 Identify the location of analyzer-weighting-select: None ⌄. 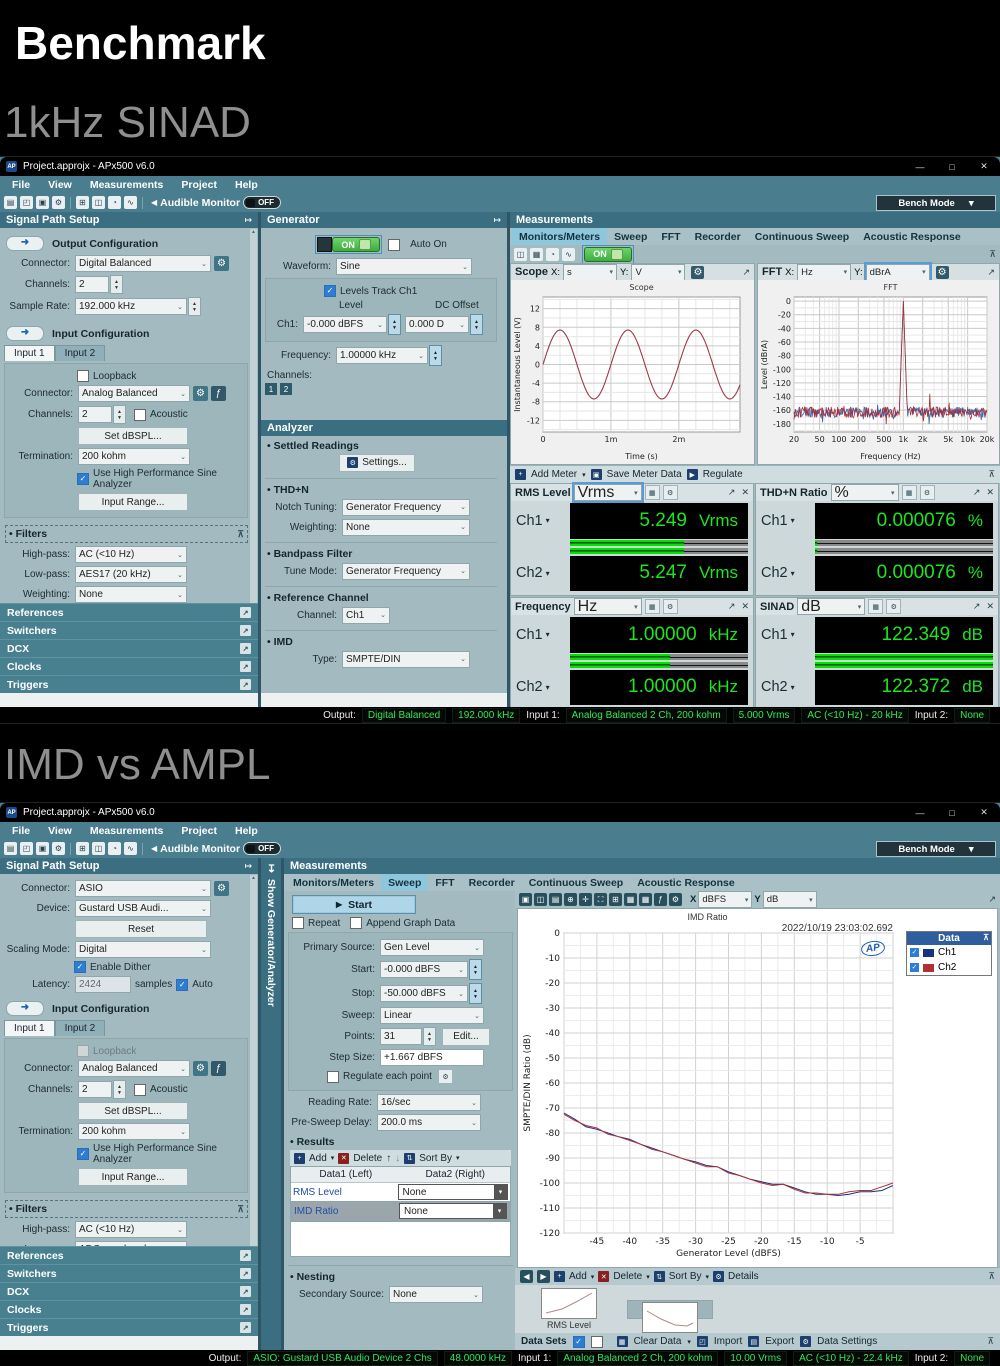
(406, 527).